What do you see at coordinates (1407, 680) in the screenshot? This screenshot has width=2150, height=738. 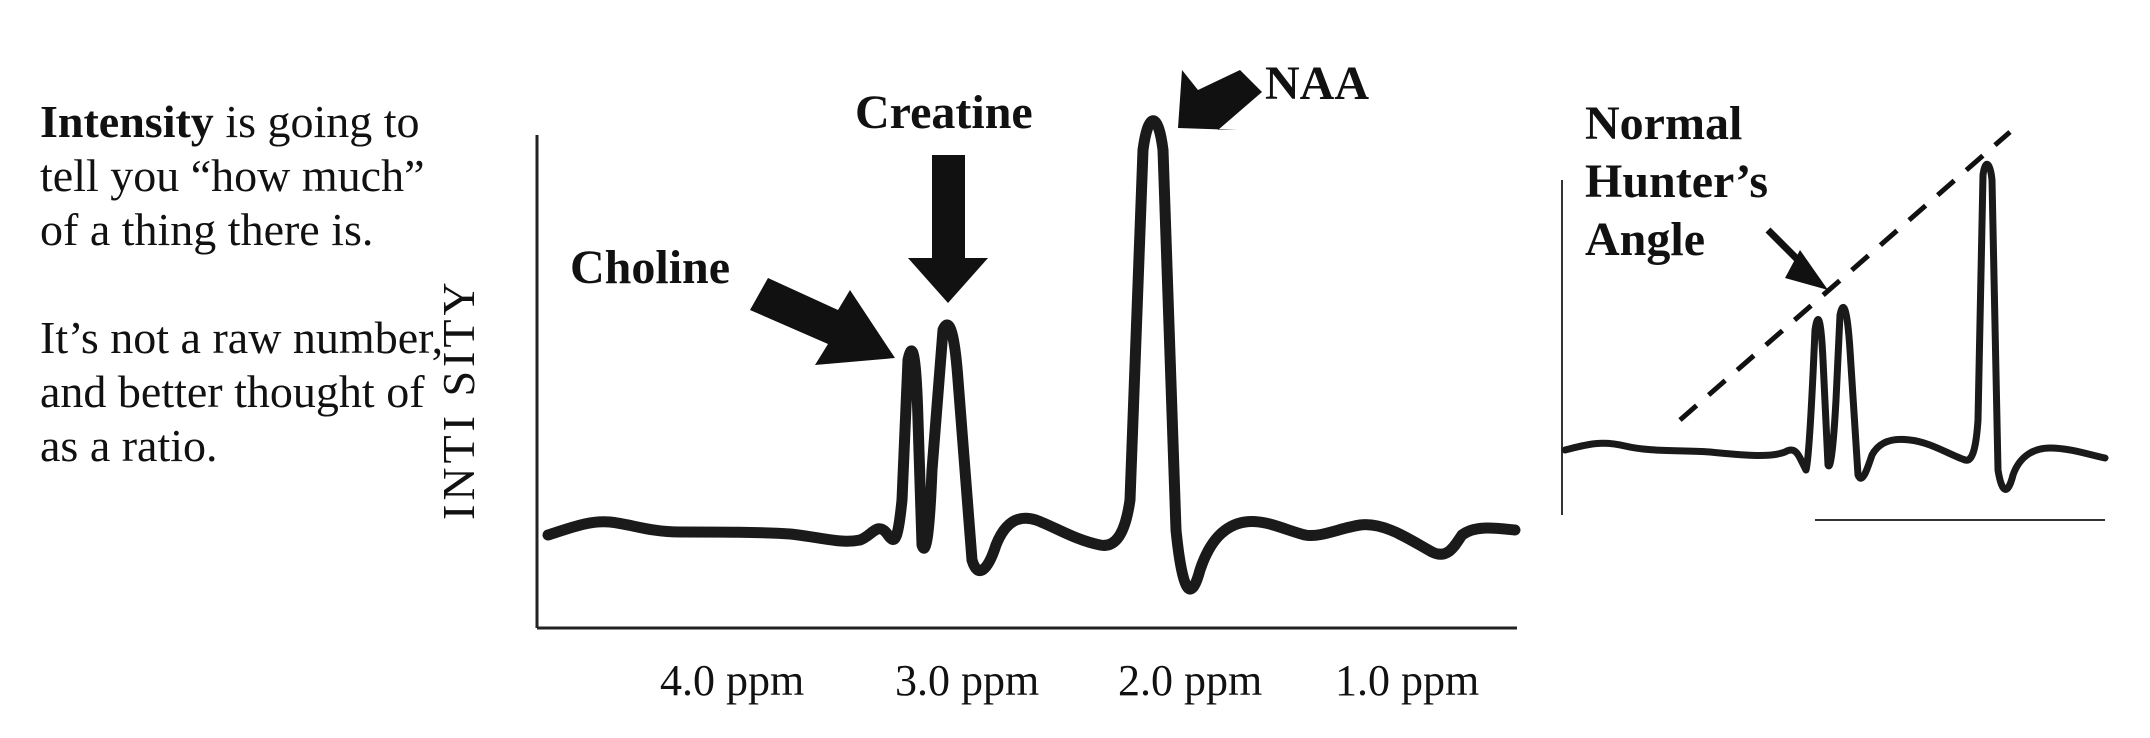 I see `x-tick-label: 1.0 ppm` at bounding box center [1407, 680].